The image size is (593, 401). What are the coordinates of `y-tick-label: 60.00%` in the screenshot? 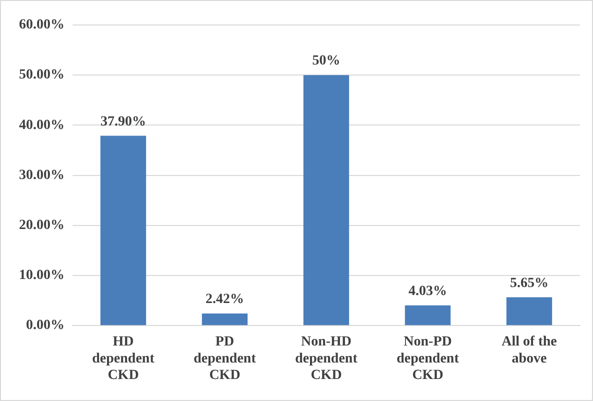 It's located at (41, 25).